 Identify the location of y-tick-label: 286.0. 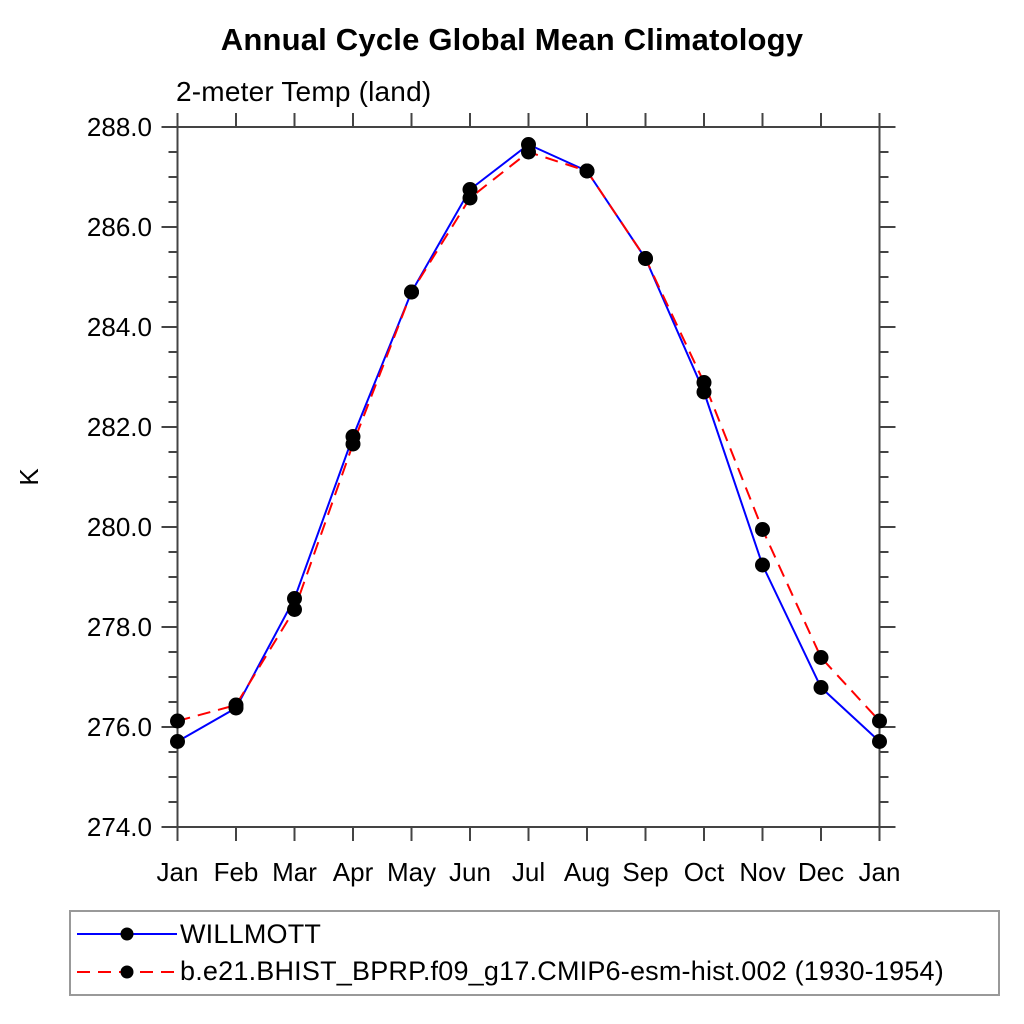
(119, 227).